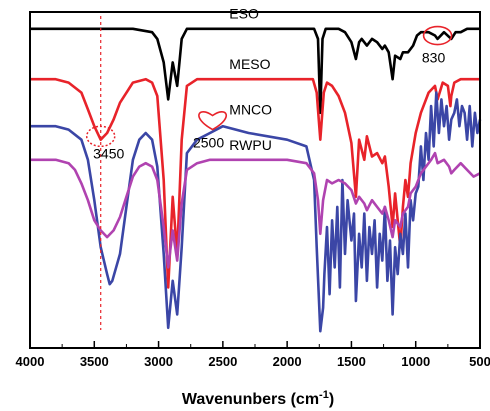  What do you see at coordinates (30, 361) in the screenshot?
I see `x-tick-label-4000: 4000` at bounding box center [30, 361].